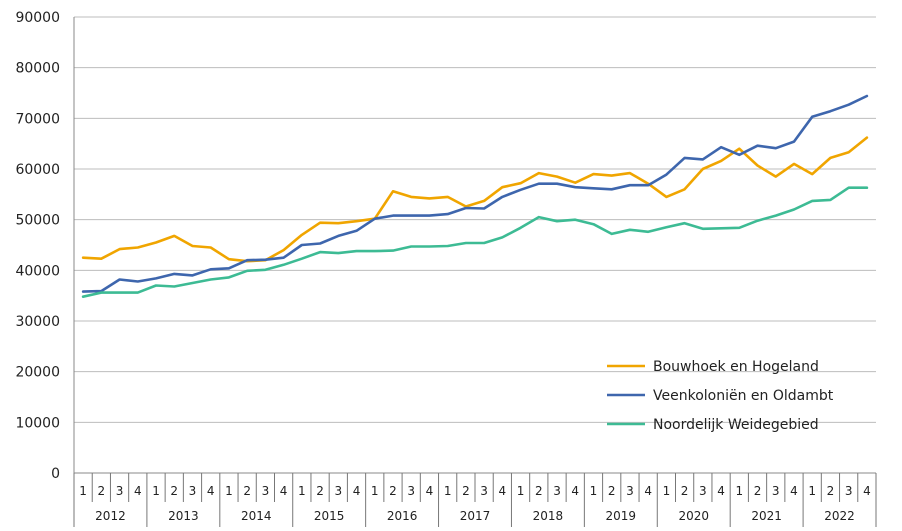 The image size is (902, 531). I want to click on year-label: 2013, so click(183, 516).